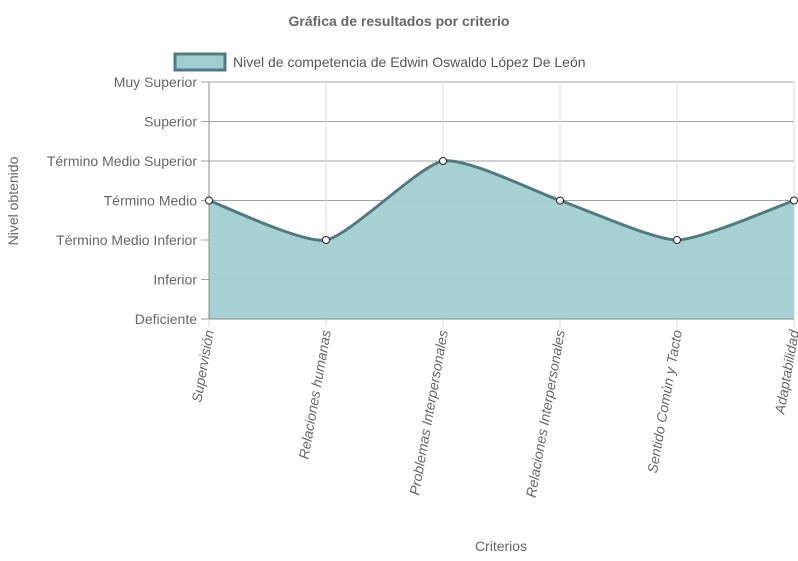 This screenshot has height=561, width=798. What do you see at coordinates (664, 402) in the screenshot?
I see `x-tick-label: Sentido Común y Tacto` at bounding box center [664, 402].